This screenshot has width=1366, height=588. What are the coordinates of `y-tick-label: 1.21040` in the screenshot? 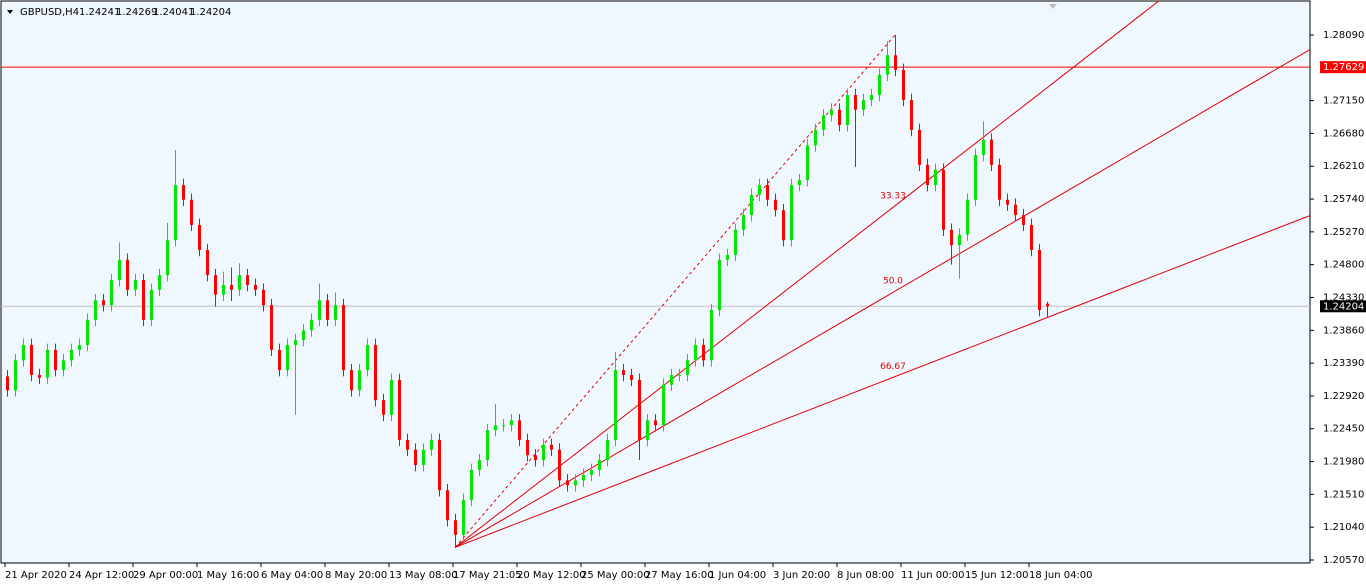 It's located at (1343, 527).